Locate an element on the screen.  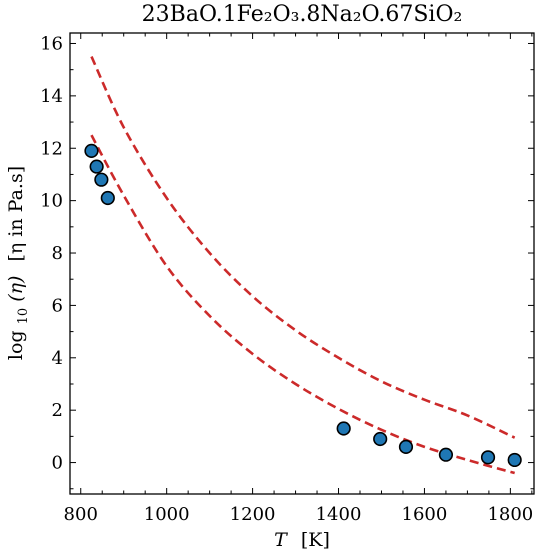
y-axis-unit: [η in Pa.s] is located at coordinates (16, 214).